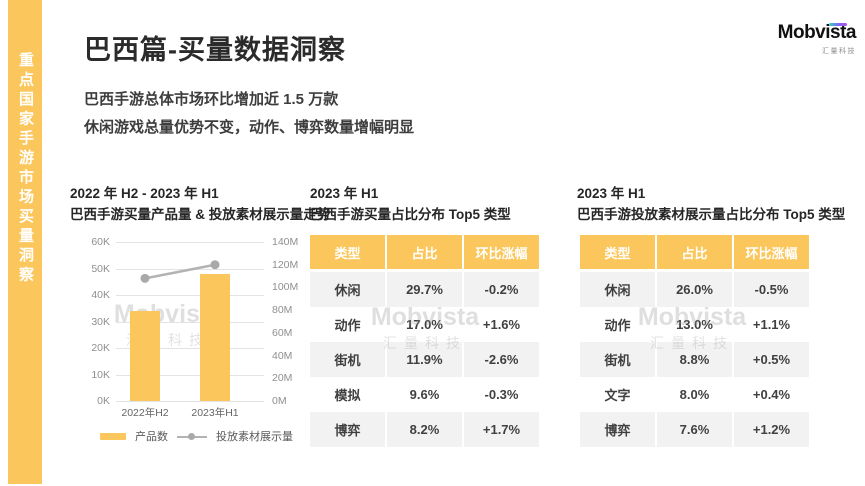  I want to click on logo-chinese-name: 汇量科技, so click(839, 51).